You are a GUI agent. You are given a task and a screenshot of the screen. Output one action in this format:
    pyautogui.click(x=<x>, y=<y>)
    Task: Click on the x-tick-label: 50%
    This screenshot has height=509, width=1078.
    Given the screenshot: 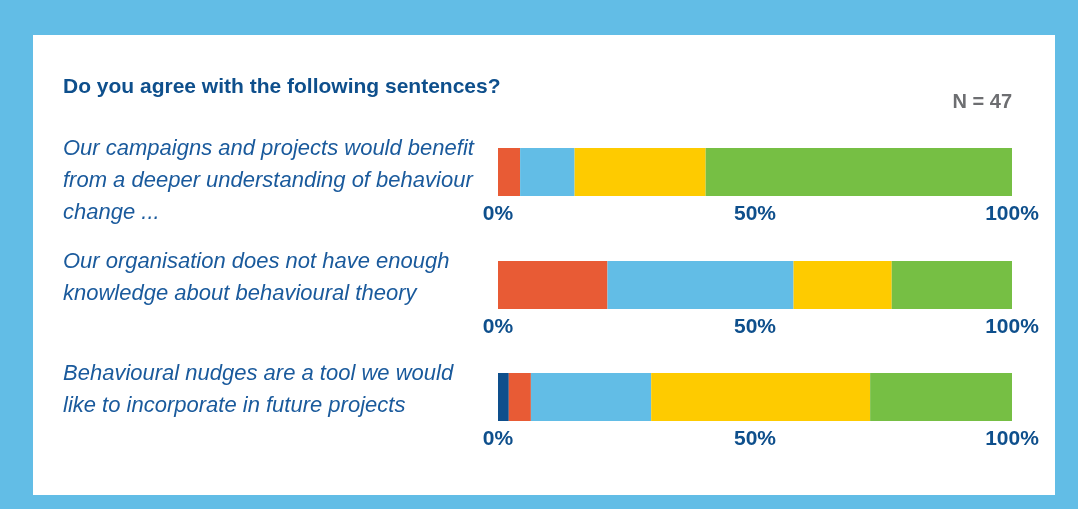 What is the action you would take?
    pyautogui.click(x=755, y=437)
    